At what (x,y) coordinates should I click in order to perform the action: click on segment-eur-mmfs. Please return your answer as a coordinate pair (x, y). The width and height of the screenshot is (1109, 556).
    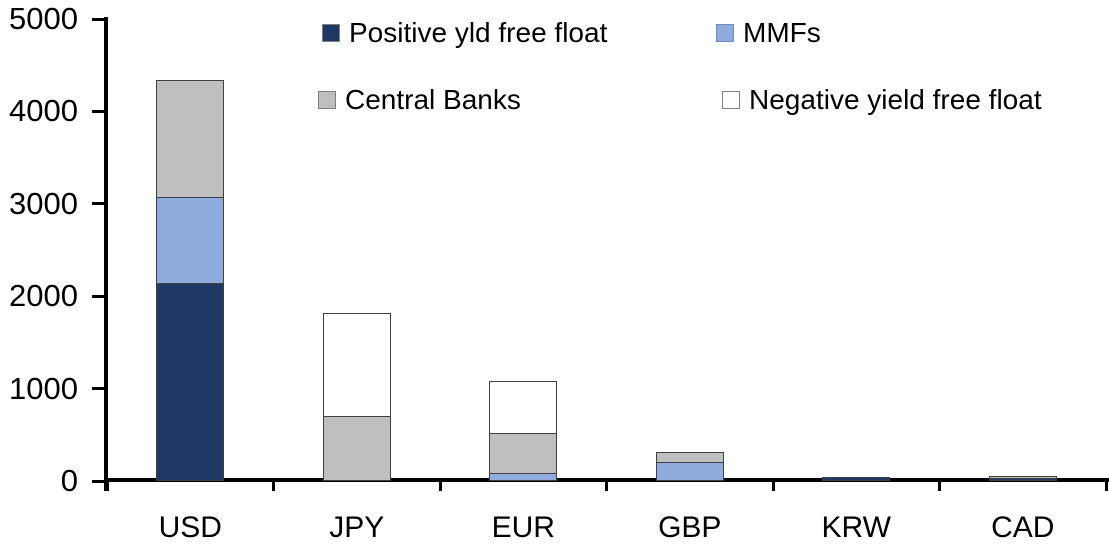
    Looking at the image, I should click on (523, 476).